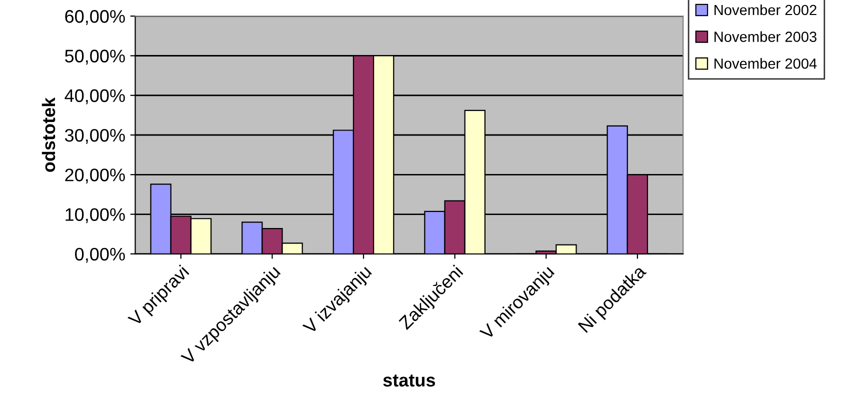 This screenshot has height=403, width=856. What do you see at coordinates (95, 17) in the screenshot?
I see `y-tick-label: 60,00%` at bounding box center [95, 17].